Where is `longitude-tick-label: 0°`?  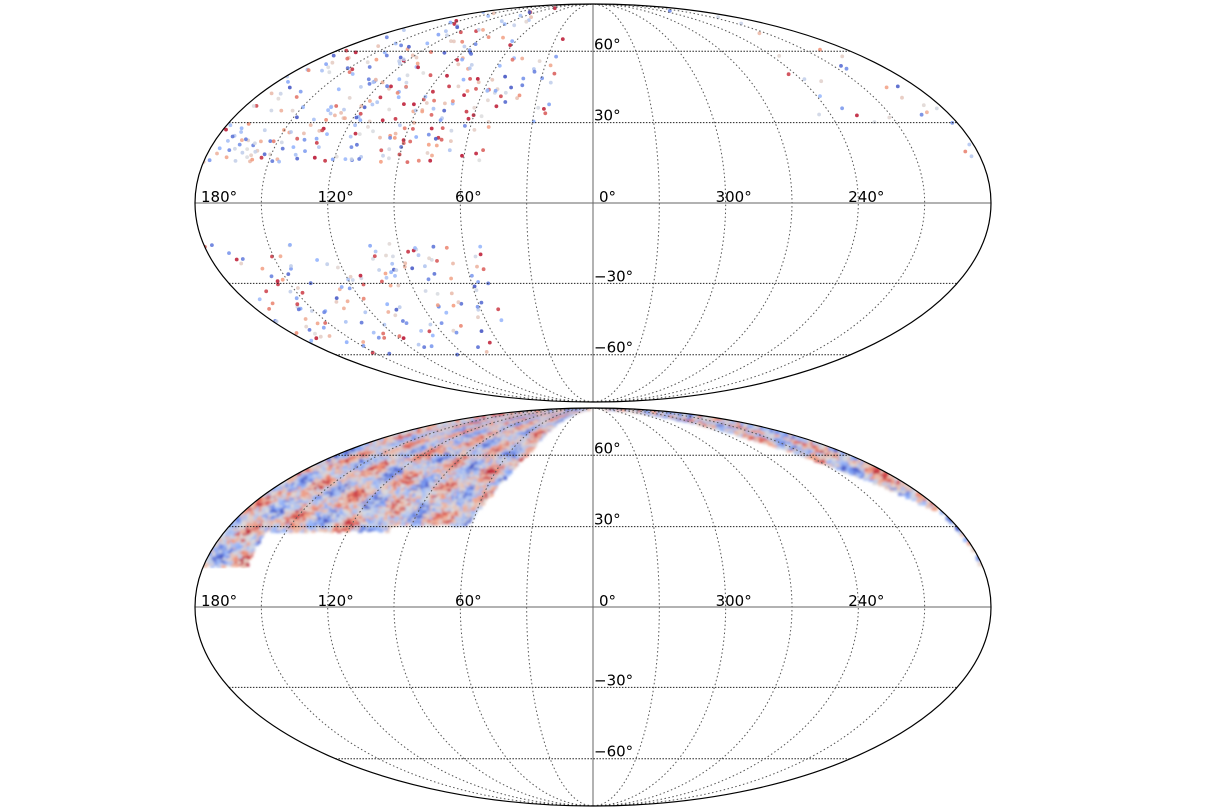
longitude-tick-label: 0° is located at coordinates (607, 197).